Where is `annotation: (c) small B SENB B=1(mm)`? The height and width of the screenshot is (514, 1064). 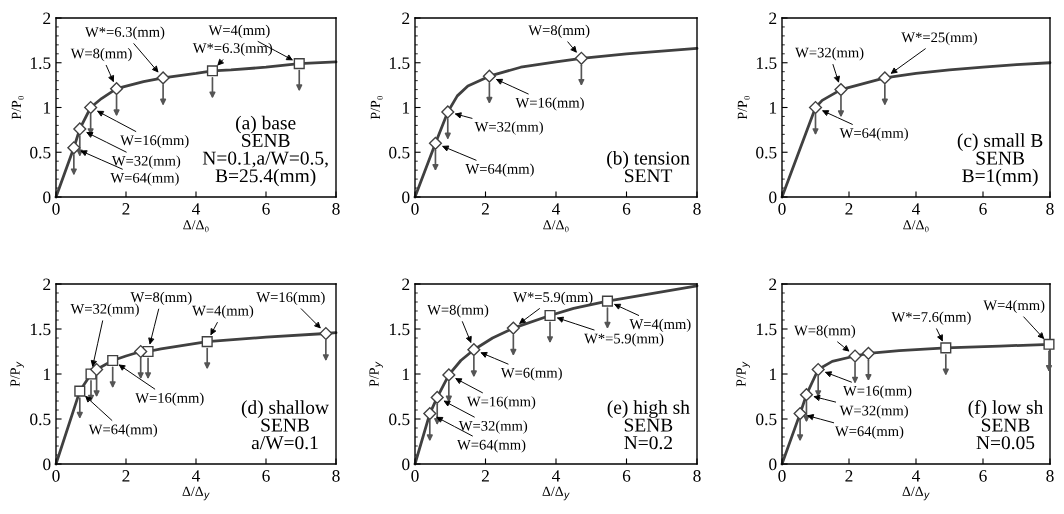 annotation: (c) small B SENB B=1(mm) is located at coordinates (1000, 160).